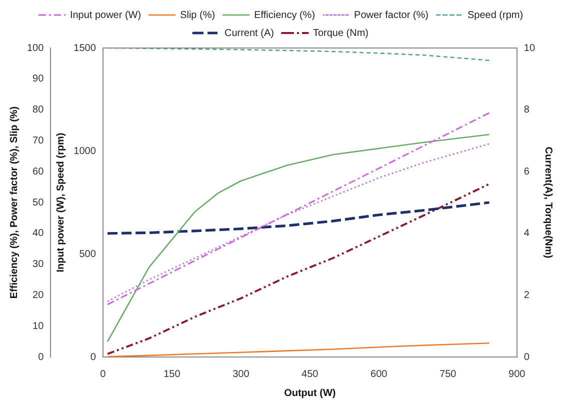 Image resolution: width=564 pixels, height=405 pixels. What do you see at coordinates (495, 15) in the screenshot?
I see `legend-label: Speed (rpm)` at bounding box center [495, 15].